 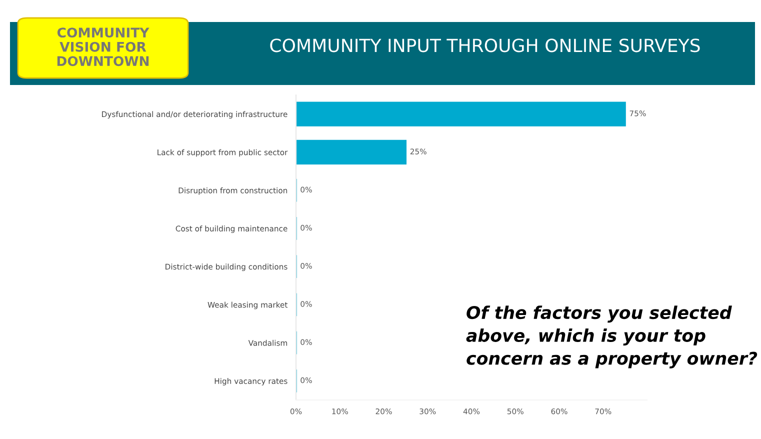 What do you see at coordinates (612, 337) in the screenshot?
I see `annotation: Of the factors you selected above, which is your top concern as a property owner?` at bounding box center [612, 337].